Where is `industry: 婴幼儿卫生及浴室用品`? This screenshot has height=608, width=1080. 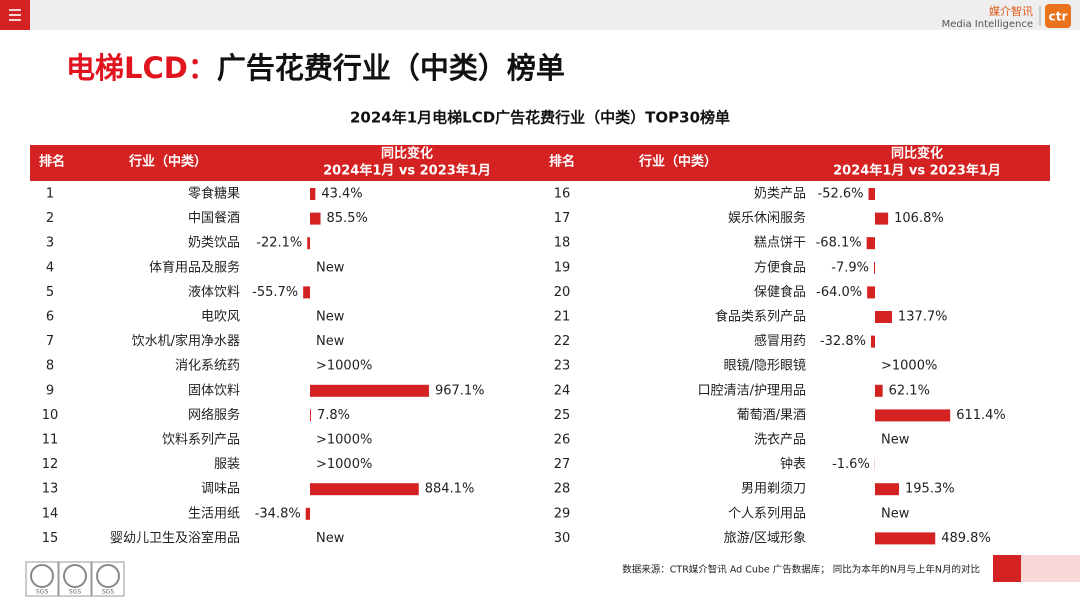
industry: 婴幼儿卫生及浴室用品 is located at coordinates (175, 538).